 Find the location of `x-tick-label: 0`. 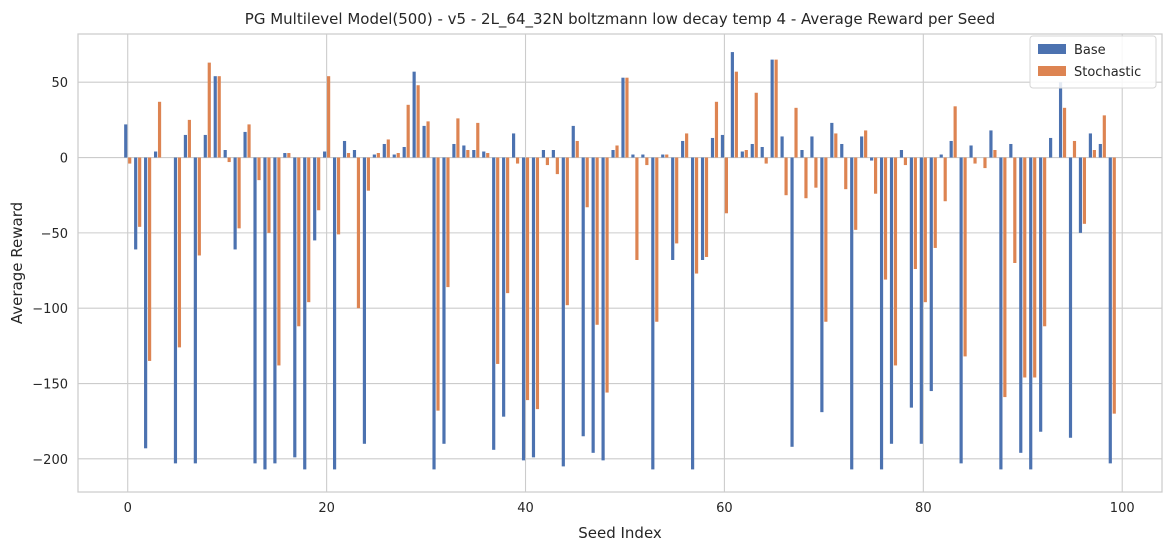

x-tick-label: 0 is located at coordinates (128, 508).